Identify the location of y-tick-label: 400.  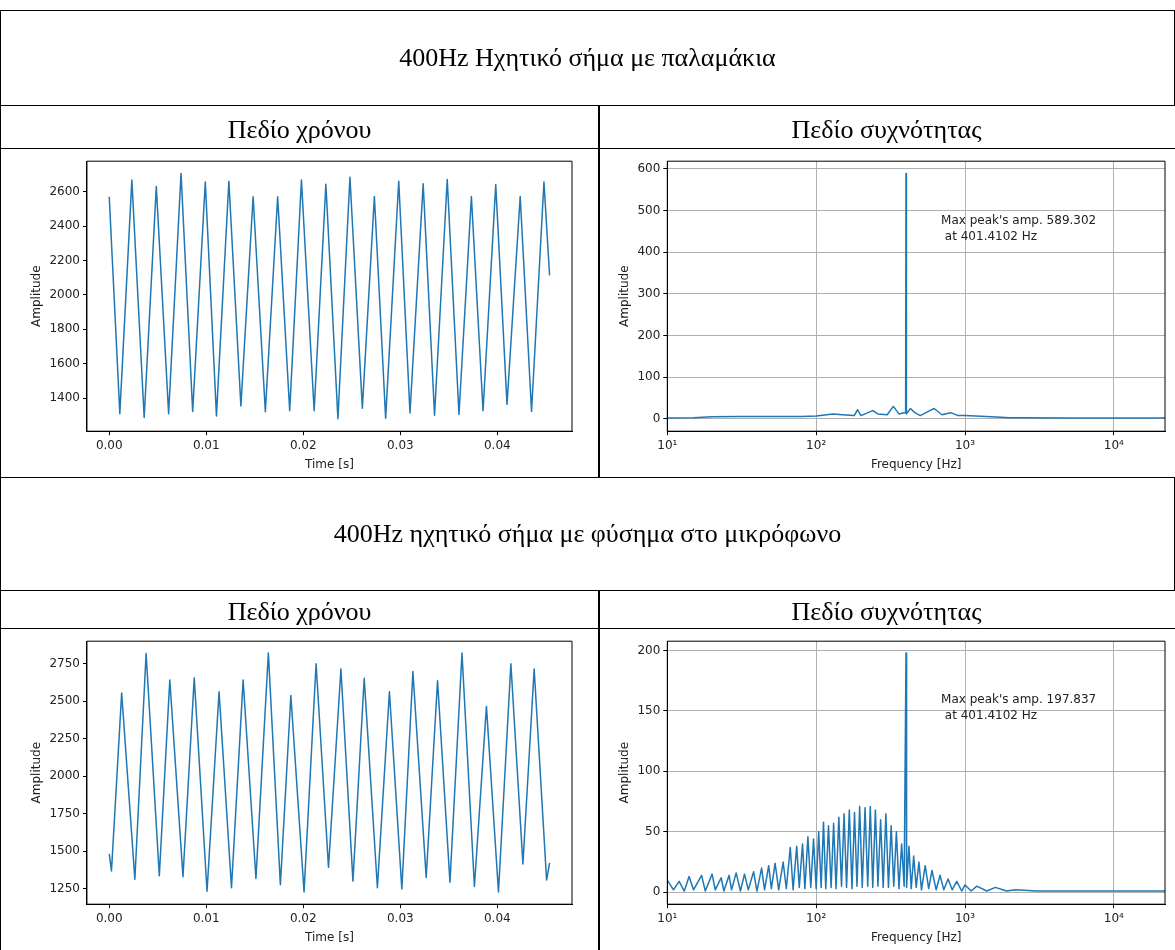
(649, 251).